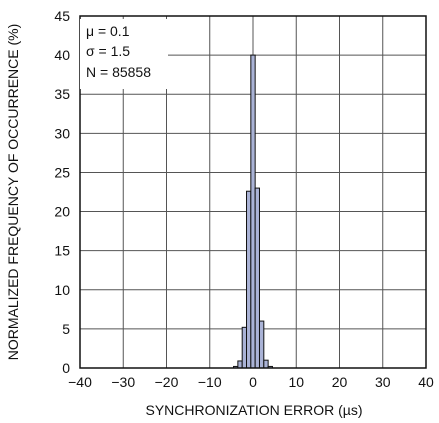 This screenshot has width=439, height=423. I want to click on y-tick-label-2: 10, so click(62, 290).